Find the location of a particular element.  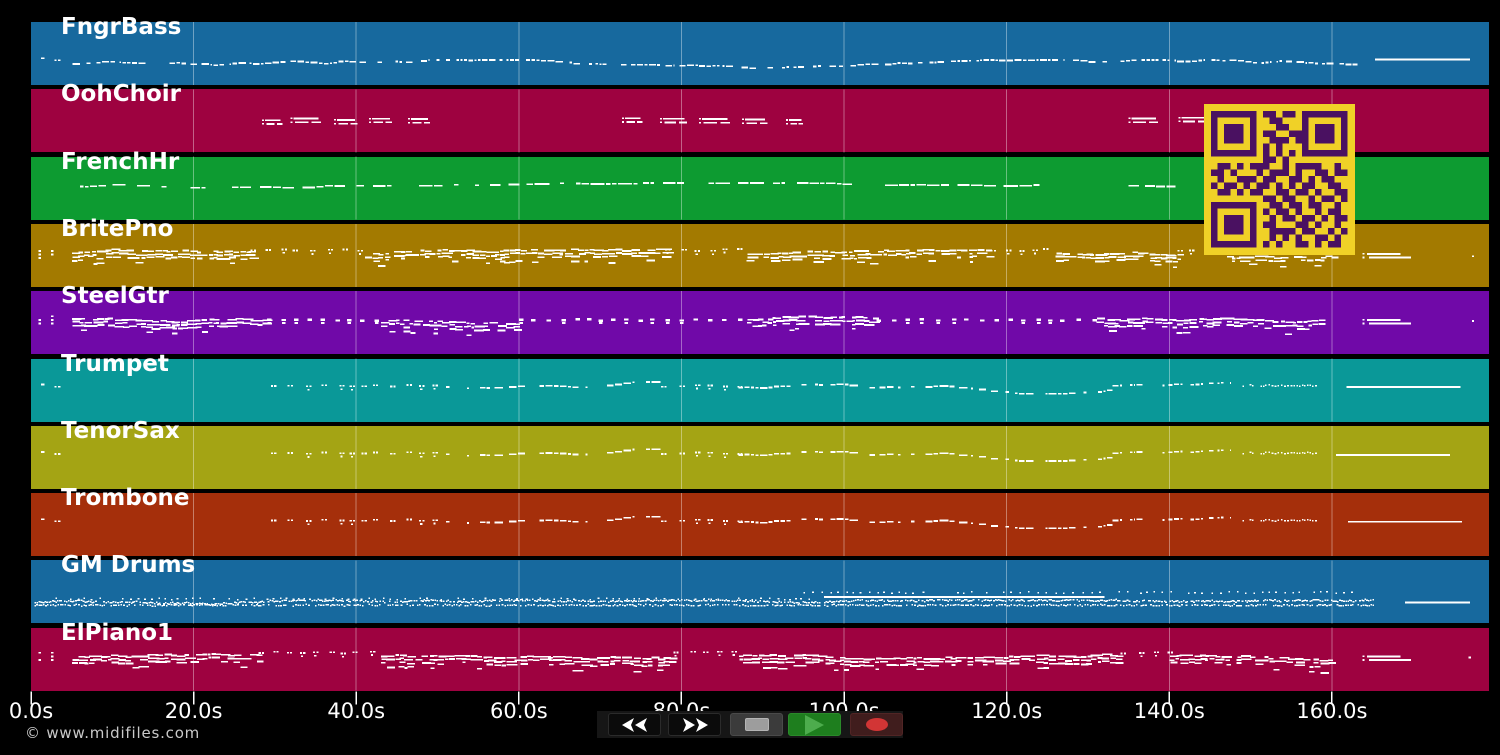

fast-forward-icon is located at coordinates (695, 724).